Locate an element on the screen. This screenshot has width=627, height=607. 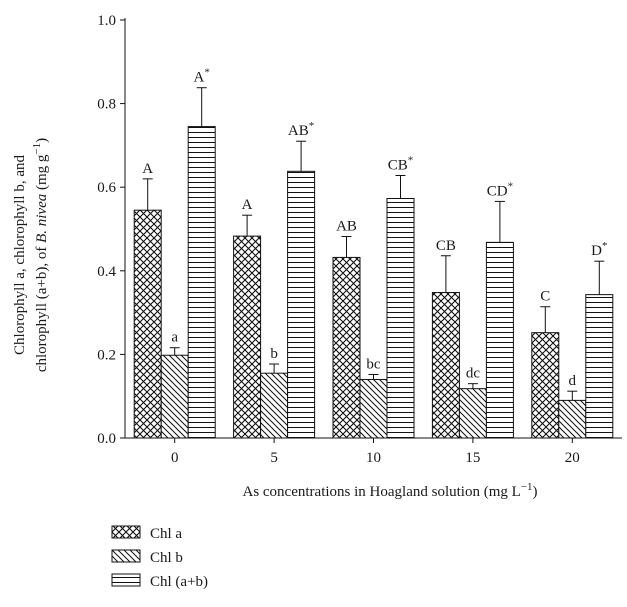
y-axis-title-species: B. nivea is located at coordinates (42, 218).